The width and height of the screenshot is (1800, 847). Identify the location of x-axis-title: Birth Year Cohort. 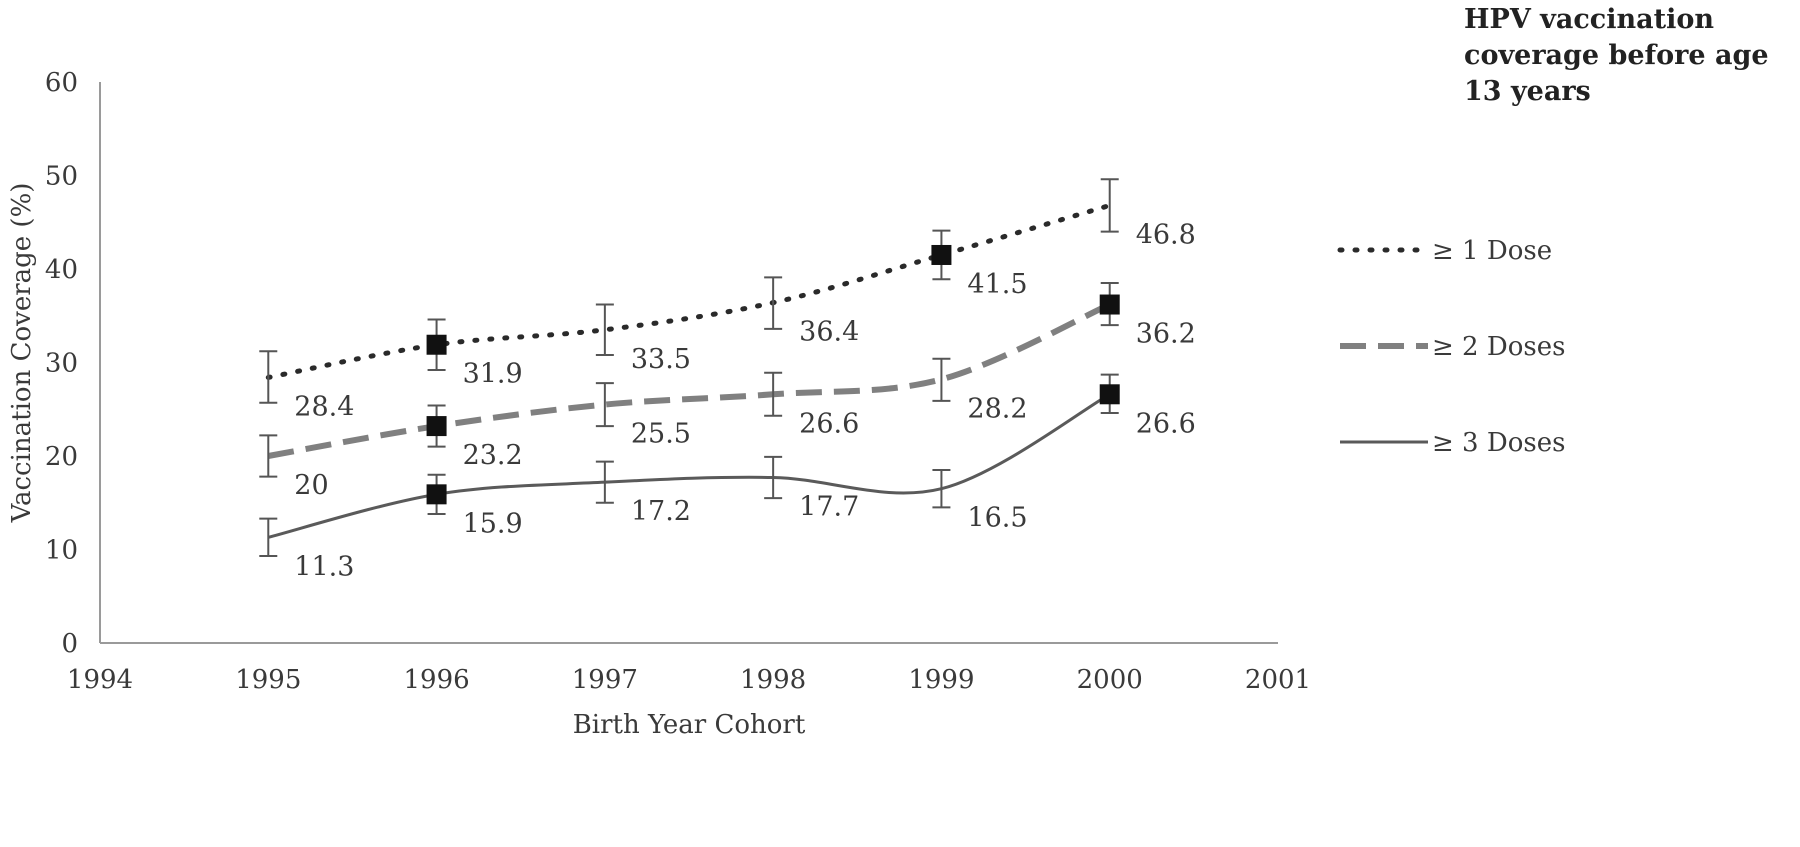
(689, 725).